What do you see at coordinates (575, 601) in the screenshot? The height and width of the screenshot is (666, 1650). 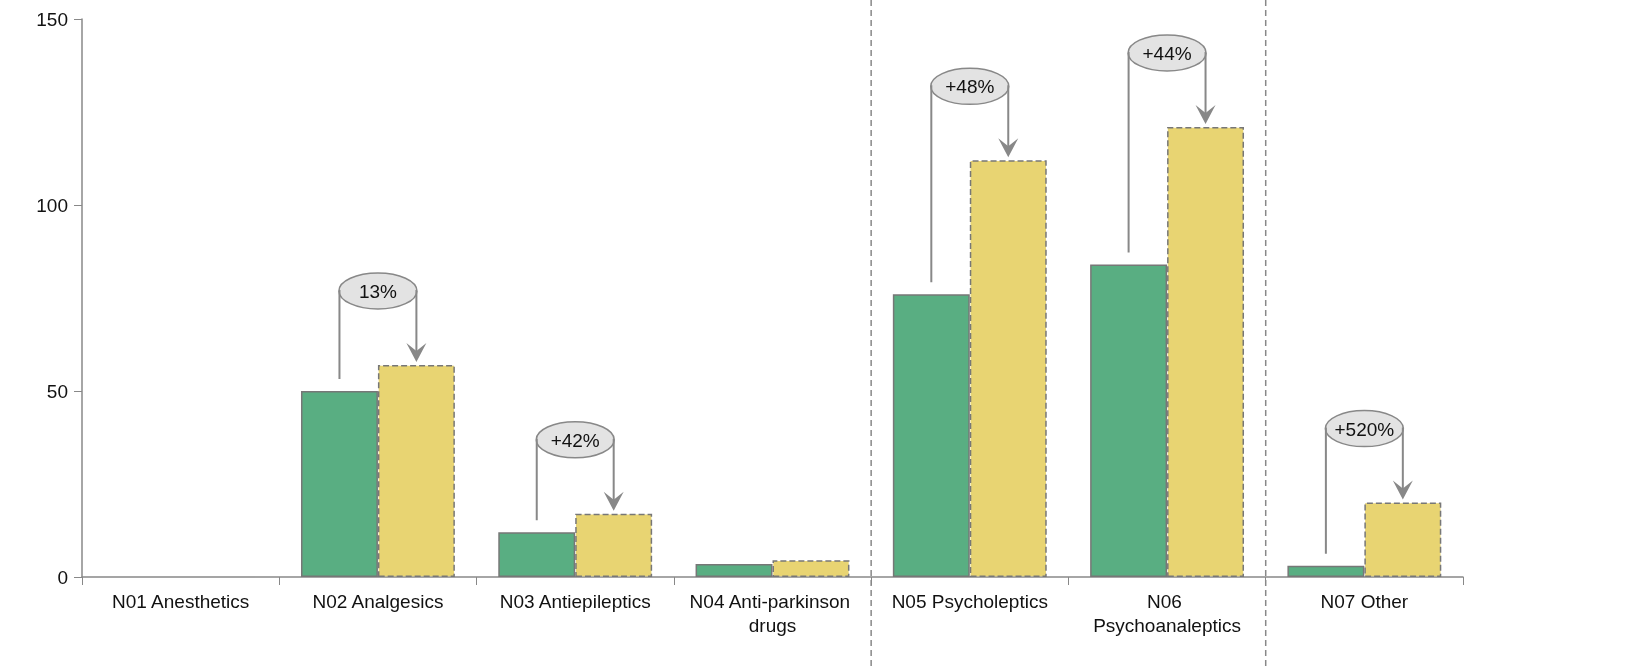 I see `x-tick-label: N03 Antiepileptics` at bounding box center [575, 601].